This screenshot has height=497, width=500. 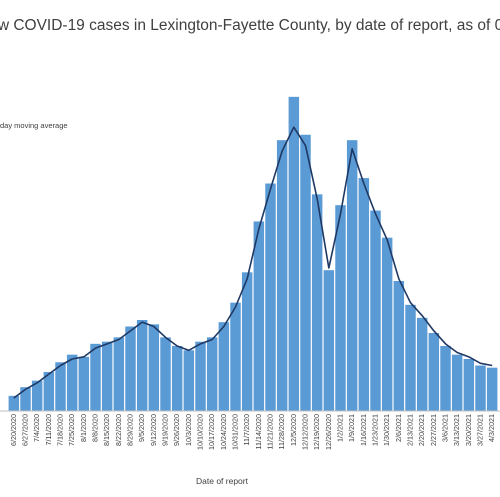 What do you see at coordinates (130, 430) in the screenshot?
I see `x-tick-label: 8/29/2020` at bounding box center [130, 430].